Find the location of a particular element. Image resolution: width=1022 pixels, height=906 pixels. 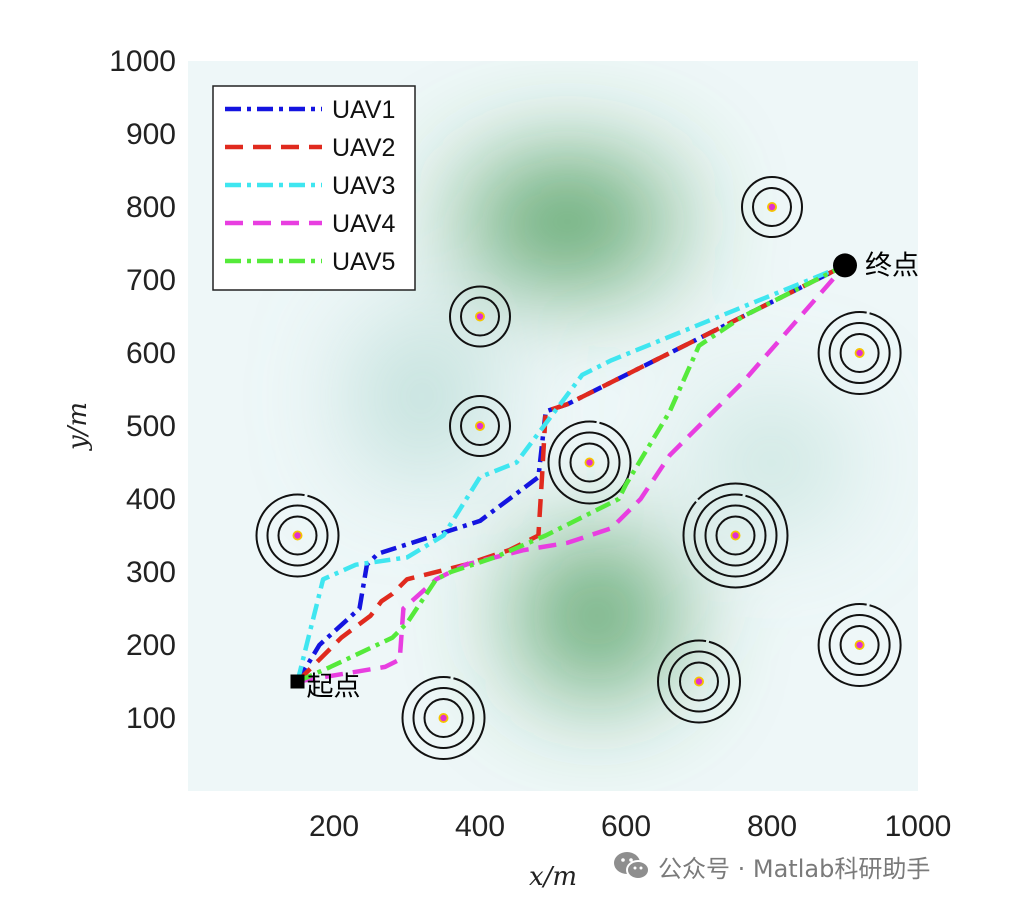

x-axis-ticks: 200 400 600 800 1000 is located at coordinates (630, 826).